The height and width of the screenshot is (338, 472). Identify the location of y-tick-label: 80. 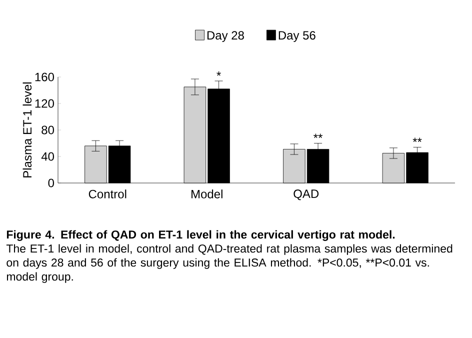
(48, 130).